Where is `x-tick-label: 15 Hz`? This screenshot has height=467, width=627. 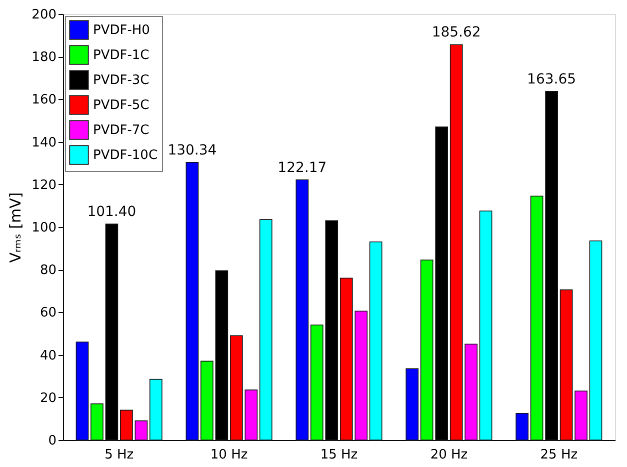
x-tick-label: 15 Hz is located at coordinates (339, 455).